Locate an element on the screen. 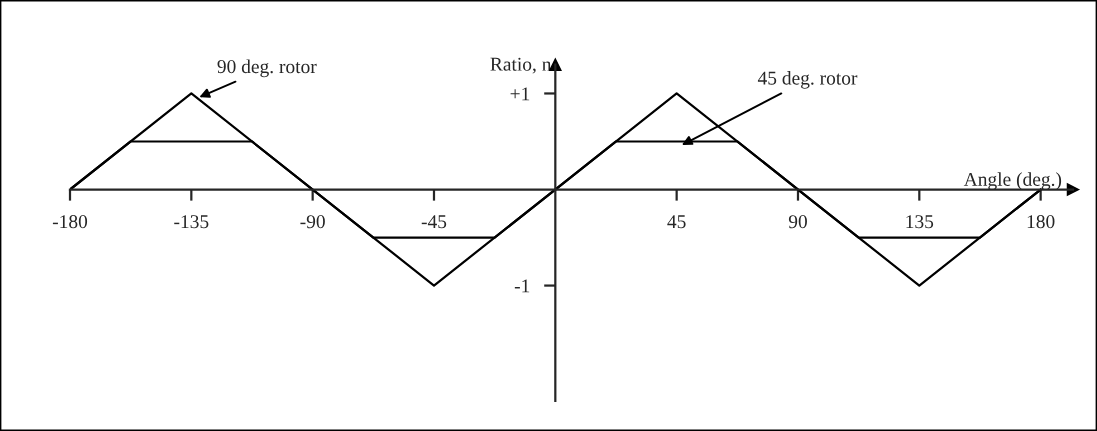 The width and height of the screenshot is (1097, 431). x-tick-label: -90 is located at coordinates (312, 222).